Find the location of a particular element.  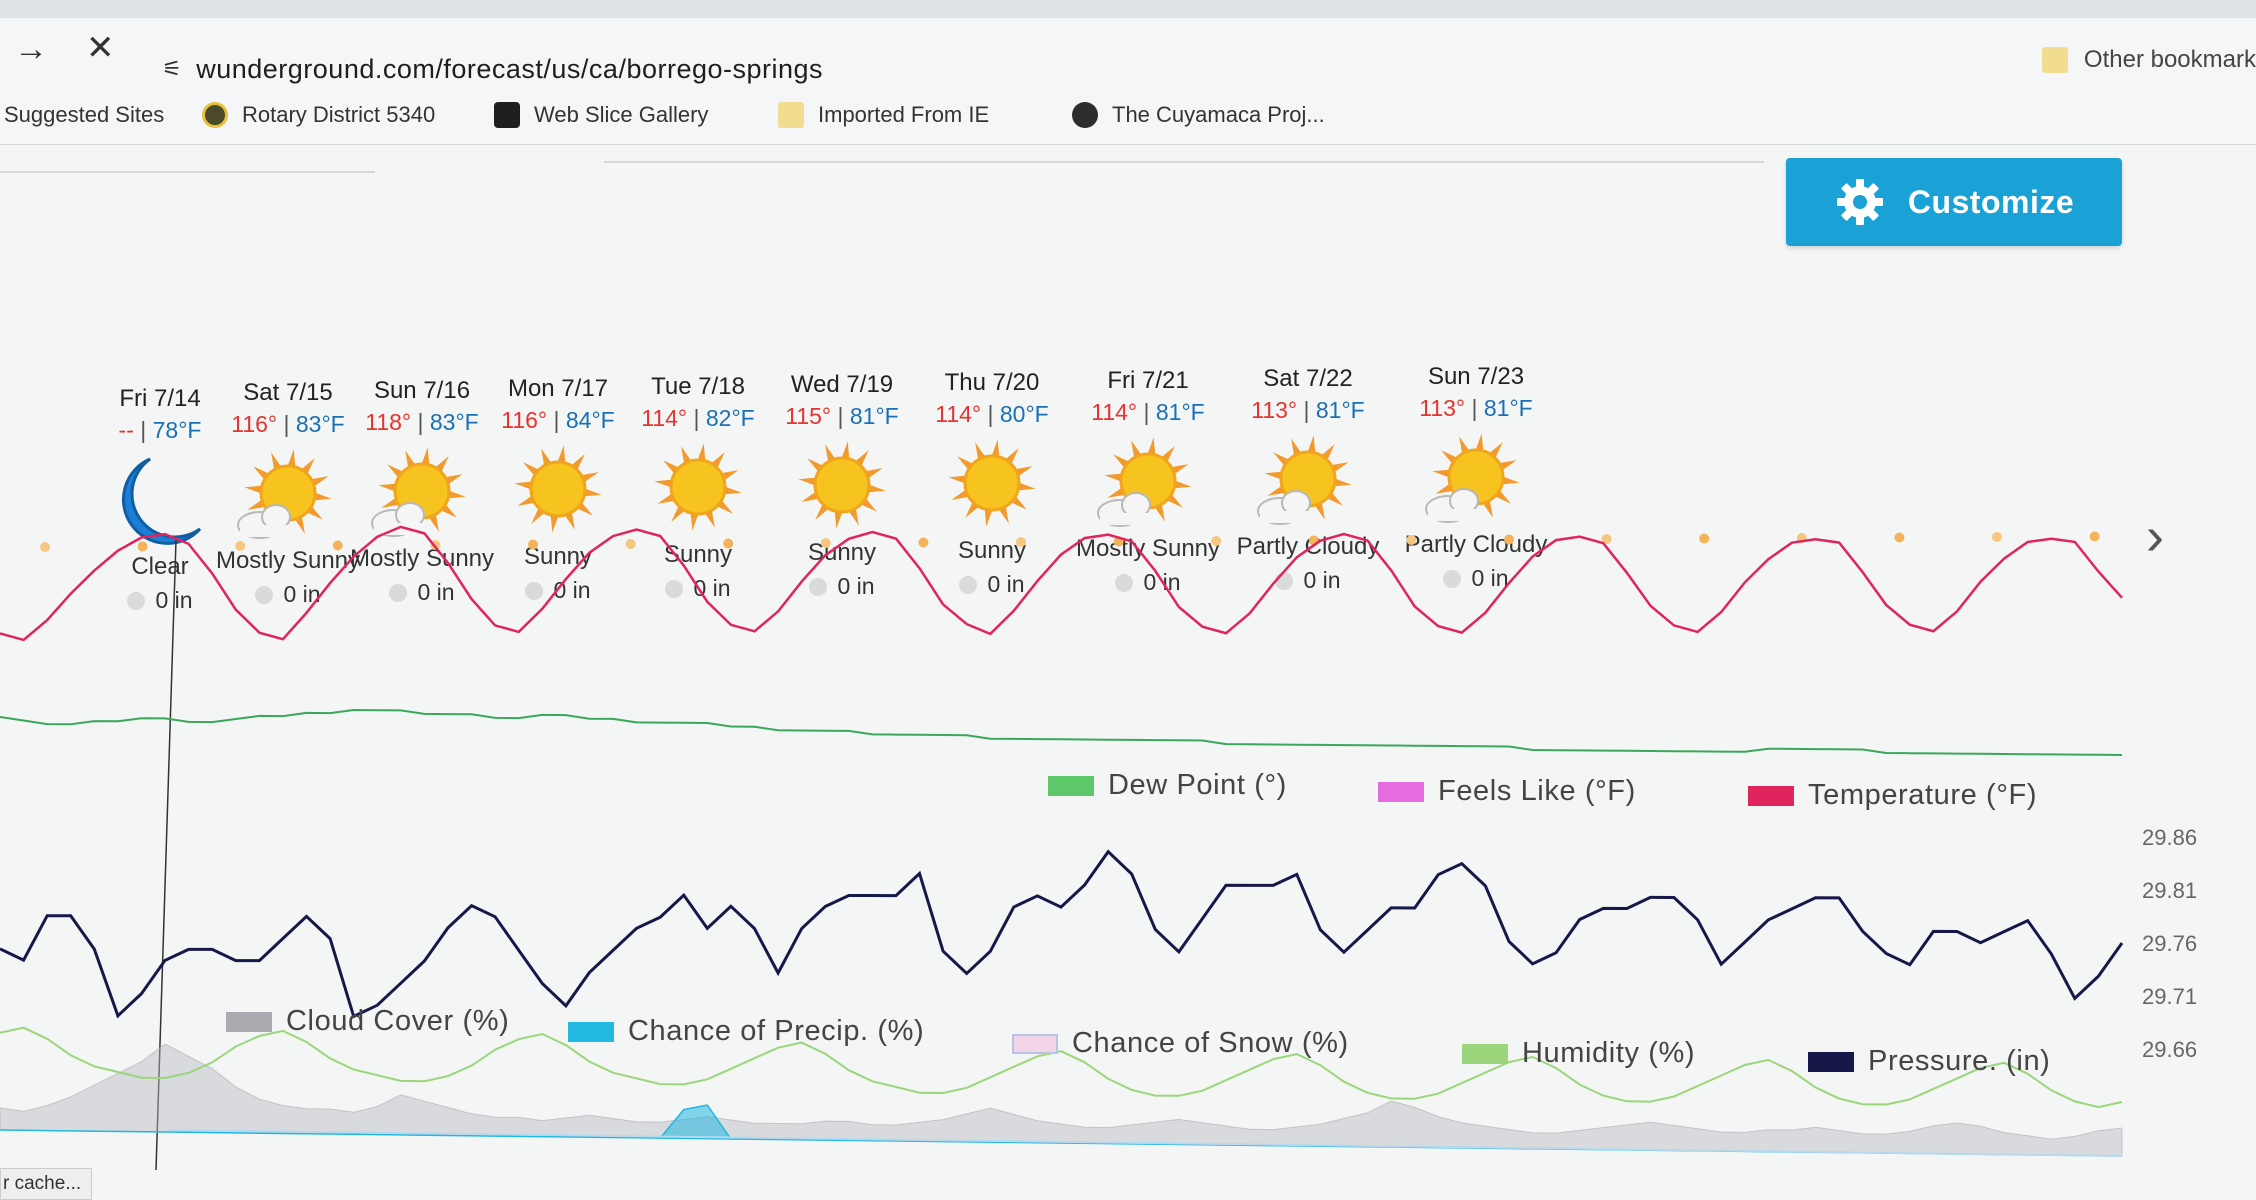

bookmark-suggested-sites: Suggested Sites is located at coordinates (84, 115).